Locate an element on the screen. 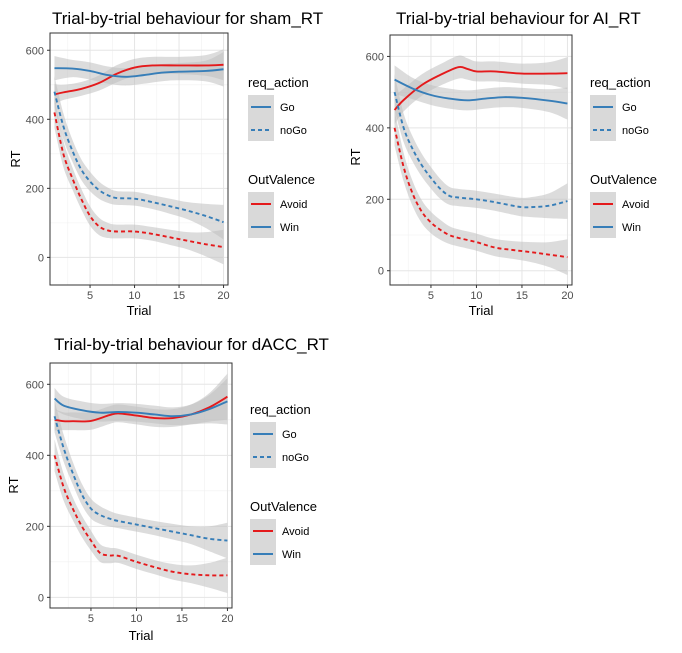  panel-title: Trial-by-trial behaviour for AI_RT is located at coordinates (518, 18).